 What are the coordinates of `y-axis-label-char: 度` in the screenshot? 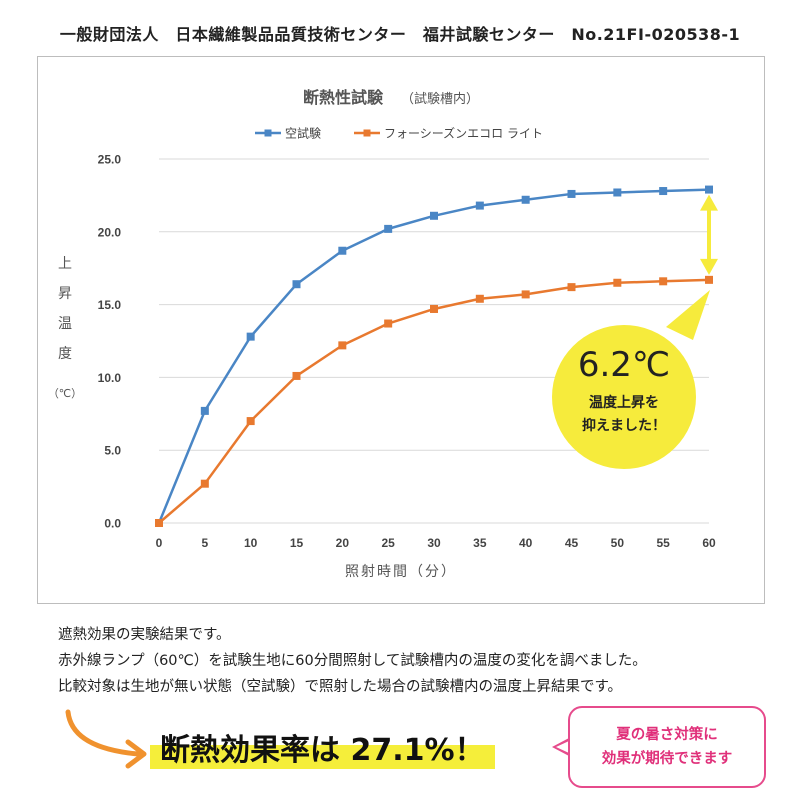 It's located at (65, 354).